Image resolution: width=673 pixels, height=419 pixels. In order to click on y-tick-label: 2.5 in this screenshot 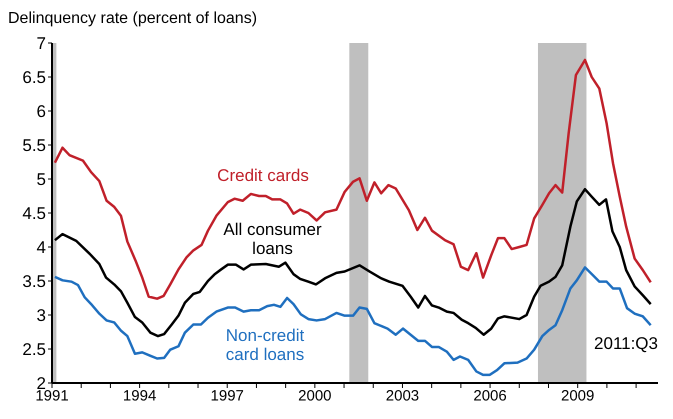, I will do `click(34, 350)`.